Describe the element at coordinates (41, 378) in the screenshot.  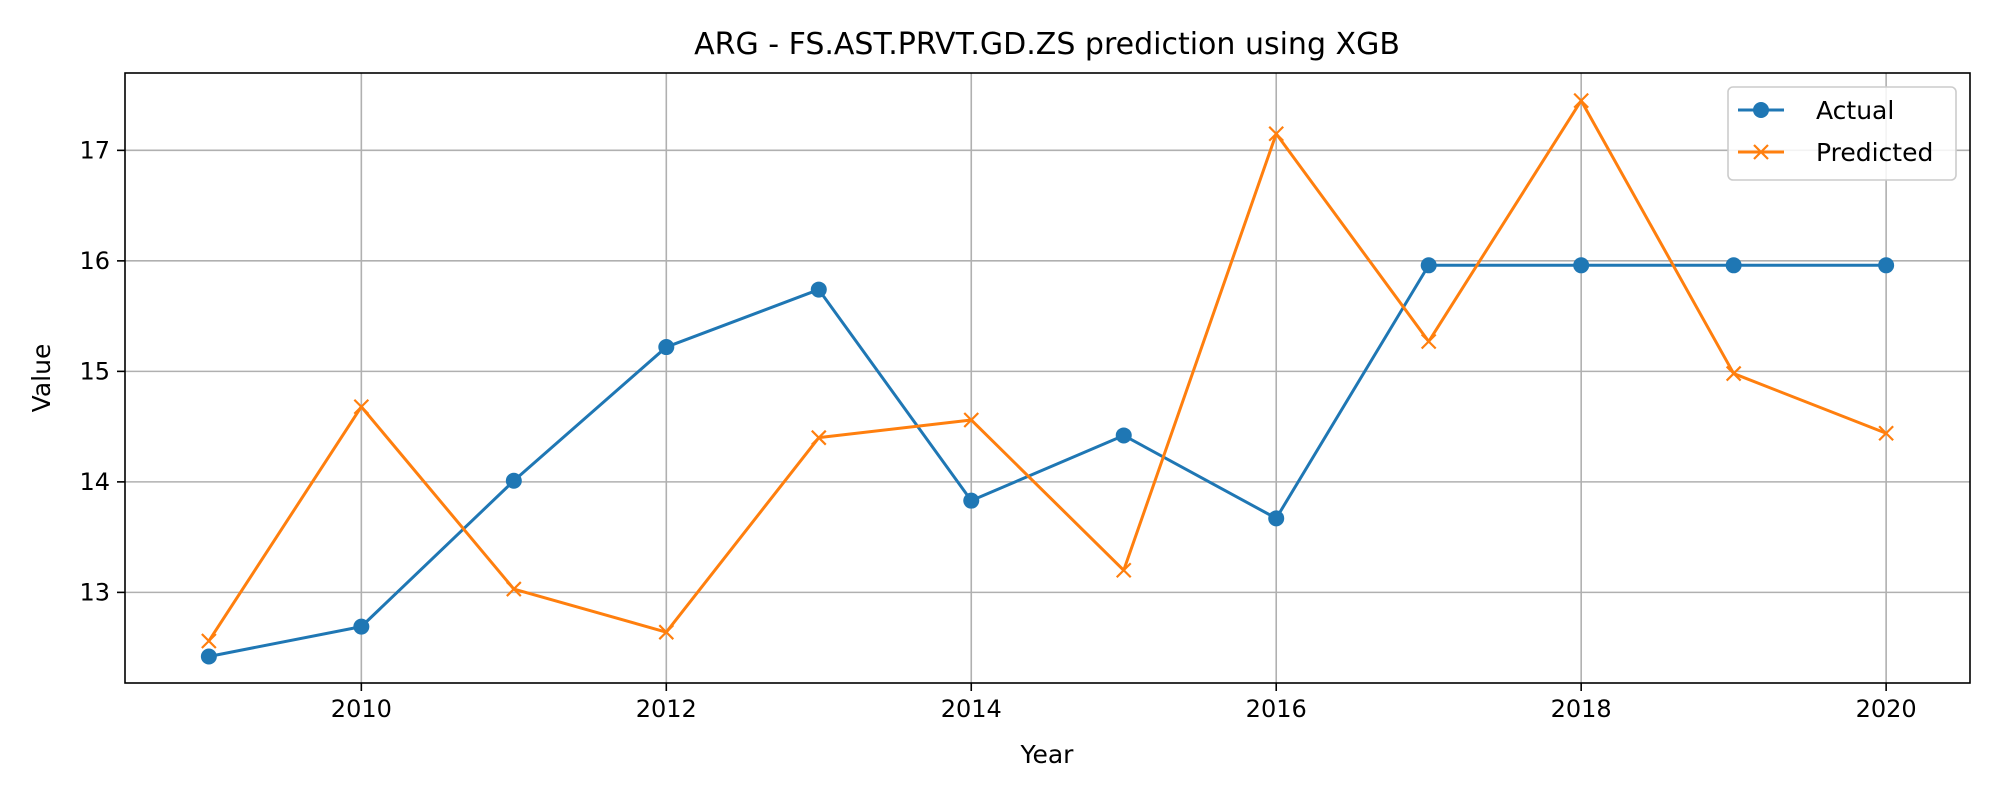
I see `y-axis-label: Value` at that location.